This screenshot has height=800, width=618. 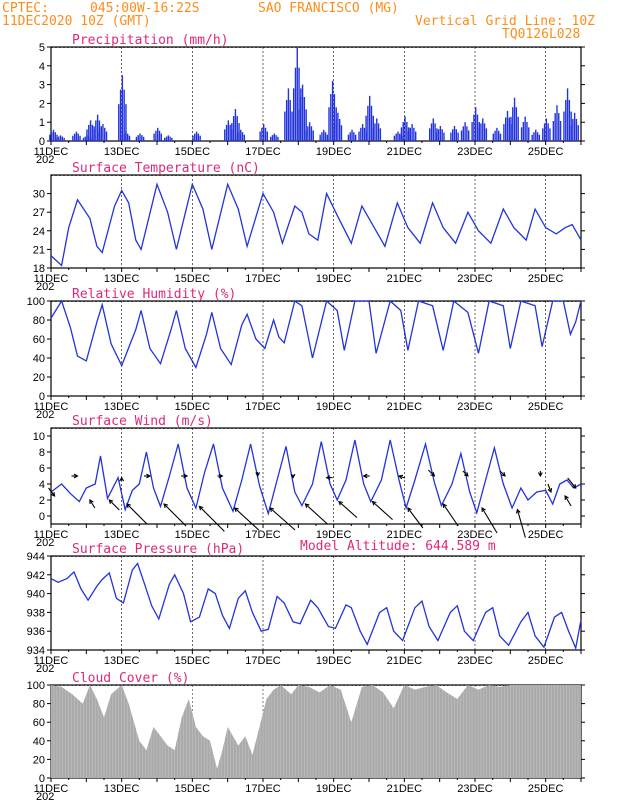 I want to click on wind-xtick-label: 13DEC, so click(x=122, y=535).